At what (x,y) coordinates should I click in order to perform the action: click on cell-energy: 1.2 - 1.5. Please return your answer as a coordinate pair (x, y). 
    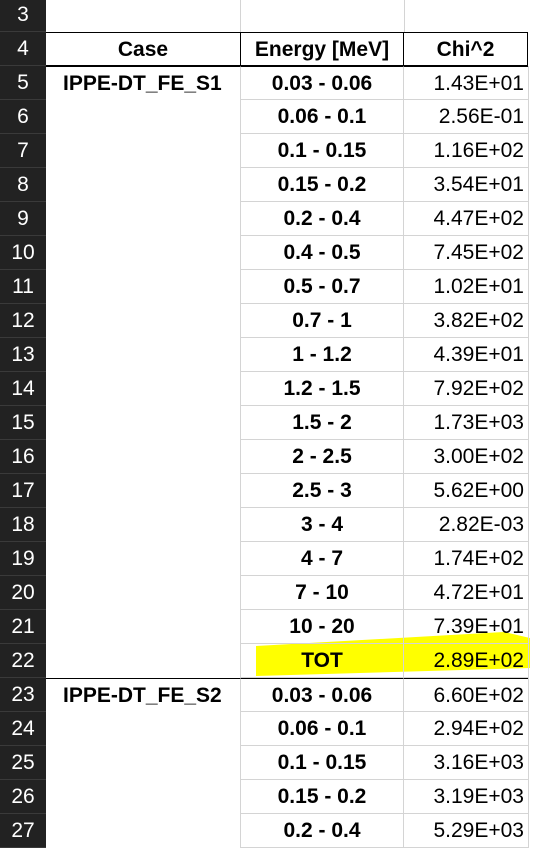
    Looking at the image, I should click on (322, 389).